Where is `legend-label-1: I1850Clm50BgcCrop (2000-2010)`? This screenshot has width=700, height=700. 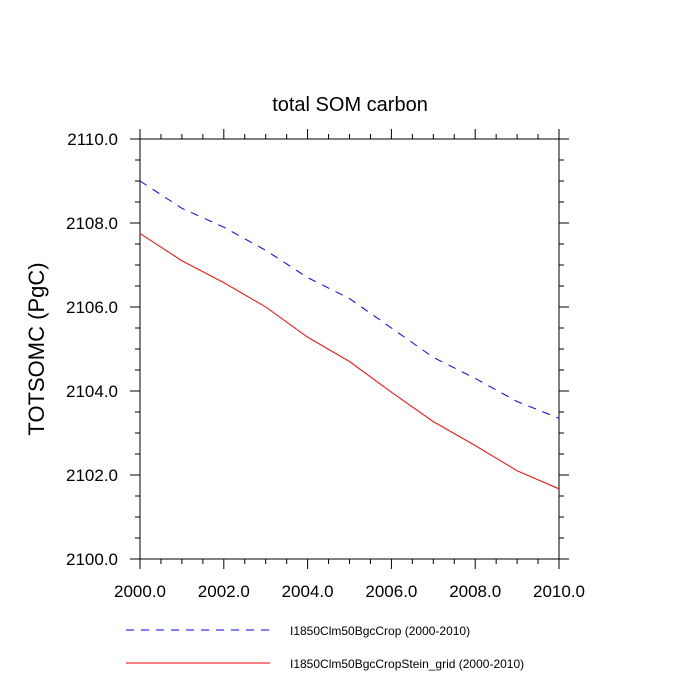 legend-label-1: I1850Clm50BgcCrop (2000-2010) is located at coordinates (380, 631).